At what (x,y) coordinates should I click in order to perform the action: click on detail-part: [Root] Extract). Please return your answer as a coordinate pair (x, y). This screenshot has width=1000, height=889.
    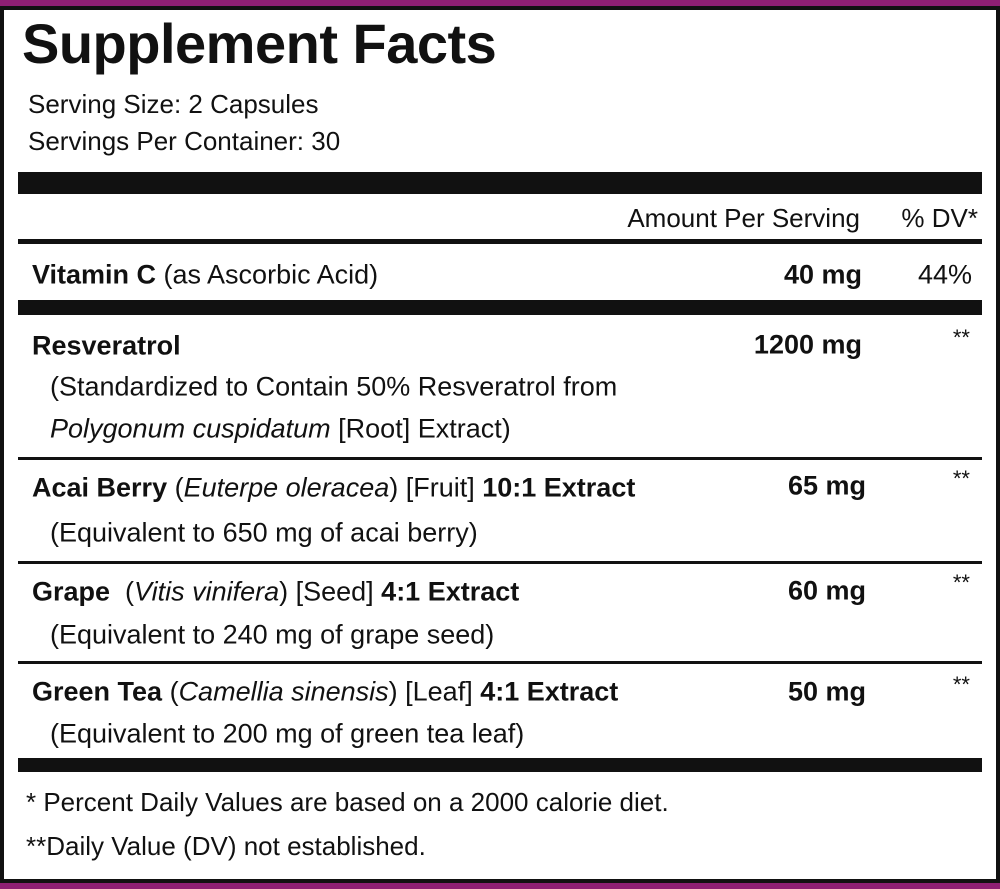
    Looking at the image, I should click on (420, 428).